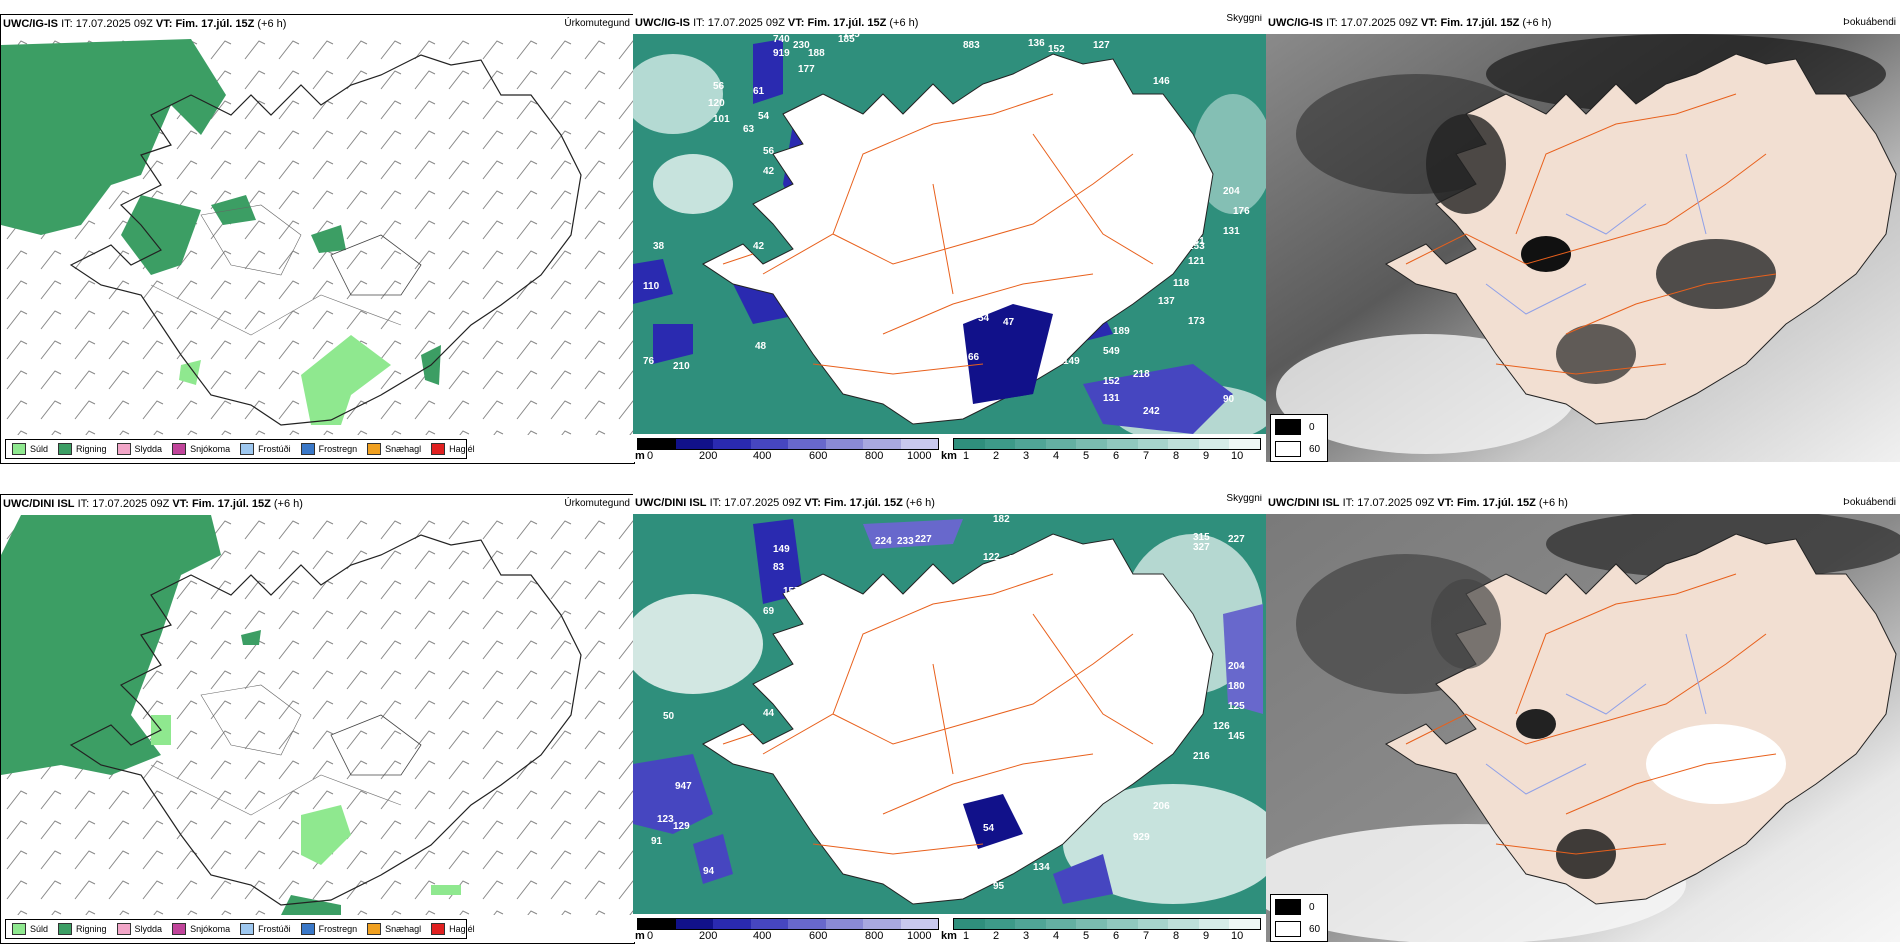  Describe the element at coordinates (1056, 49) in the screenshot. I see `visibility-value-label: 152` at that location.